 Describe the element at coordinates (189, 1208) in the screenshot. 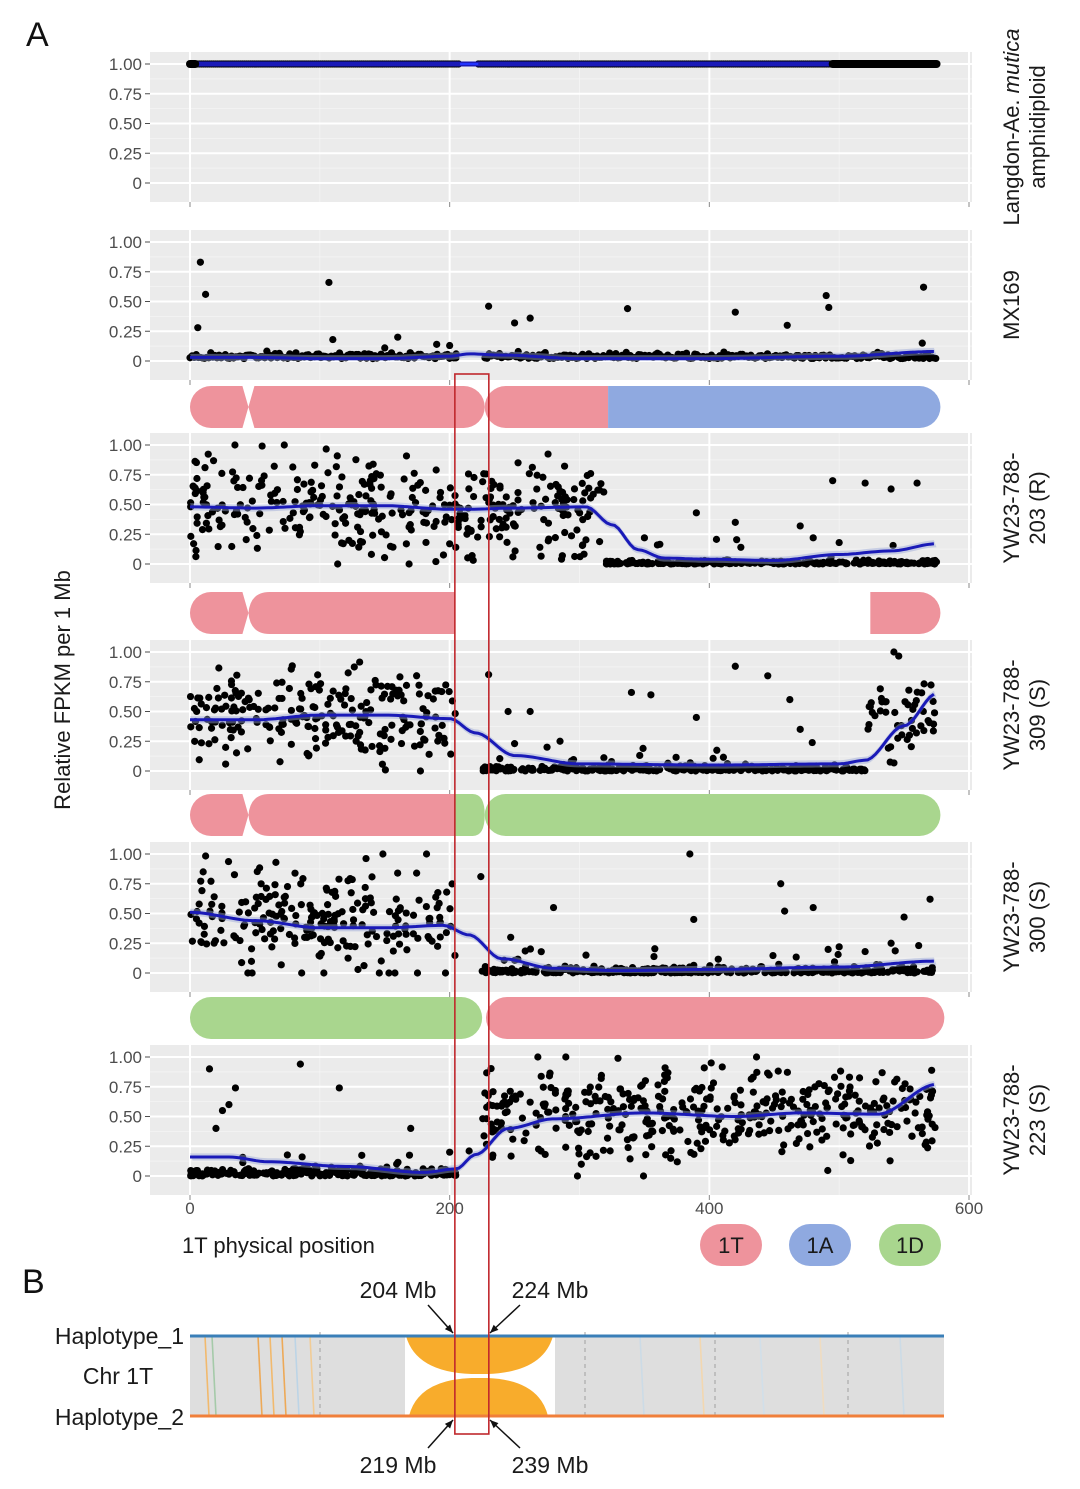

I see `x-tick-label: 0` at that location.